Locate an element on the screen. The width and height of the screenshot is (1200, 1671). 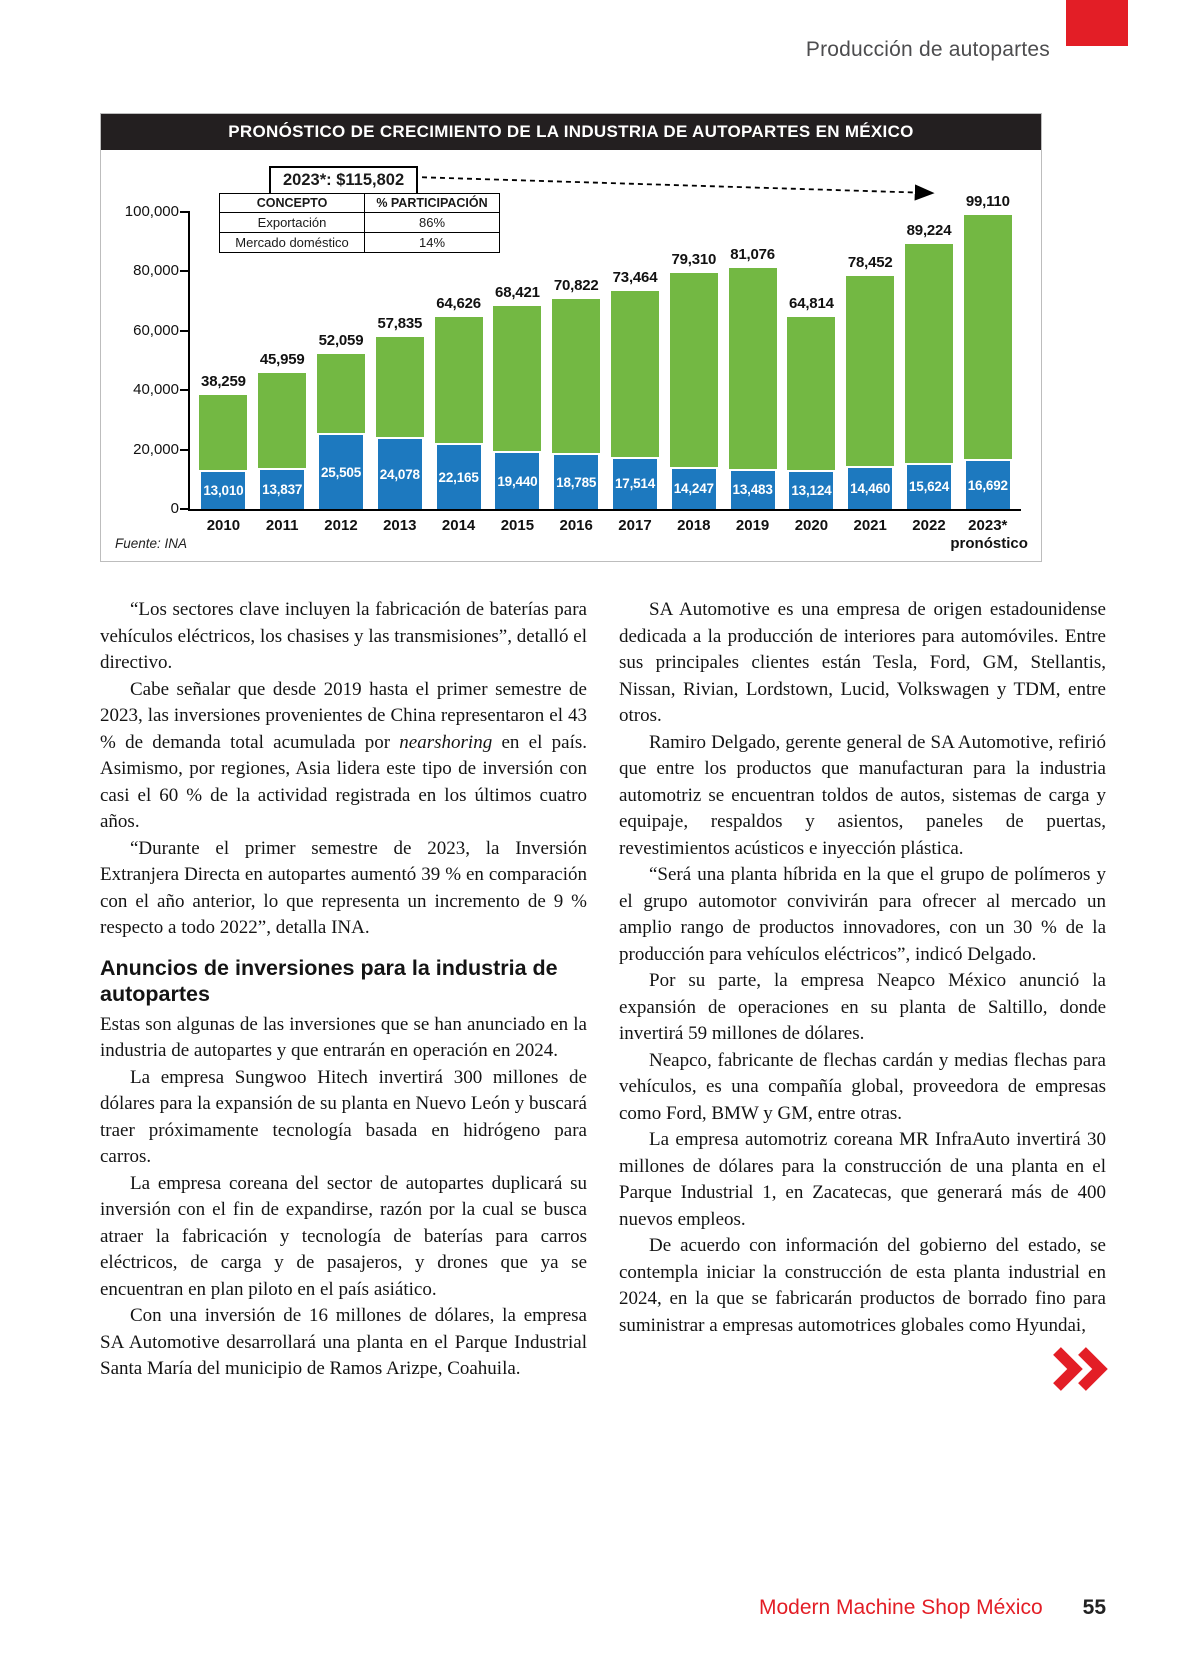
bar-export-value: 45,959 is located at coordinates (282, 359).